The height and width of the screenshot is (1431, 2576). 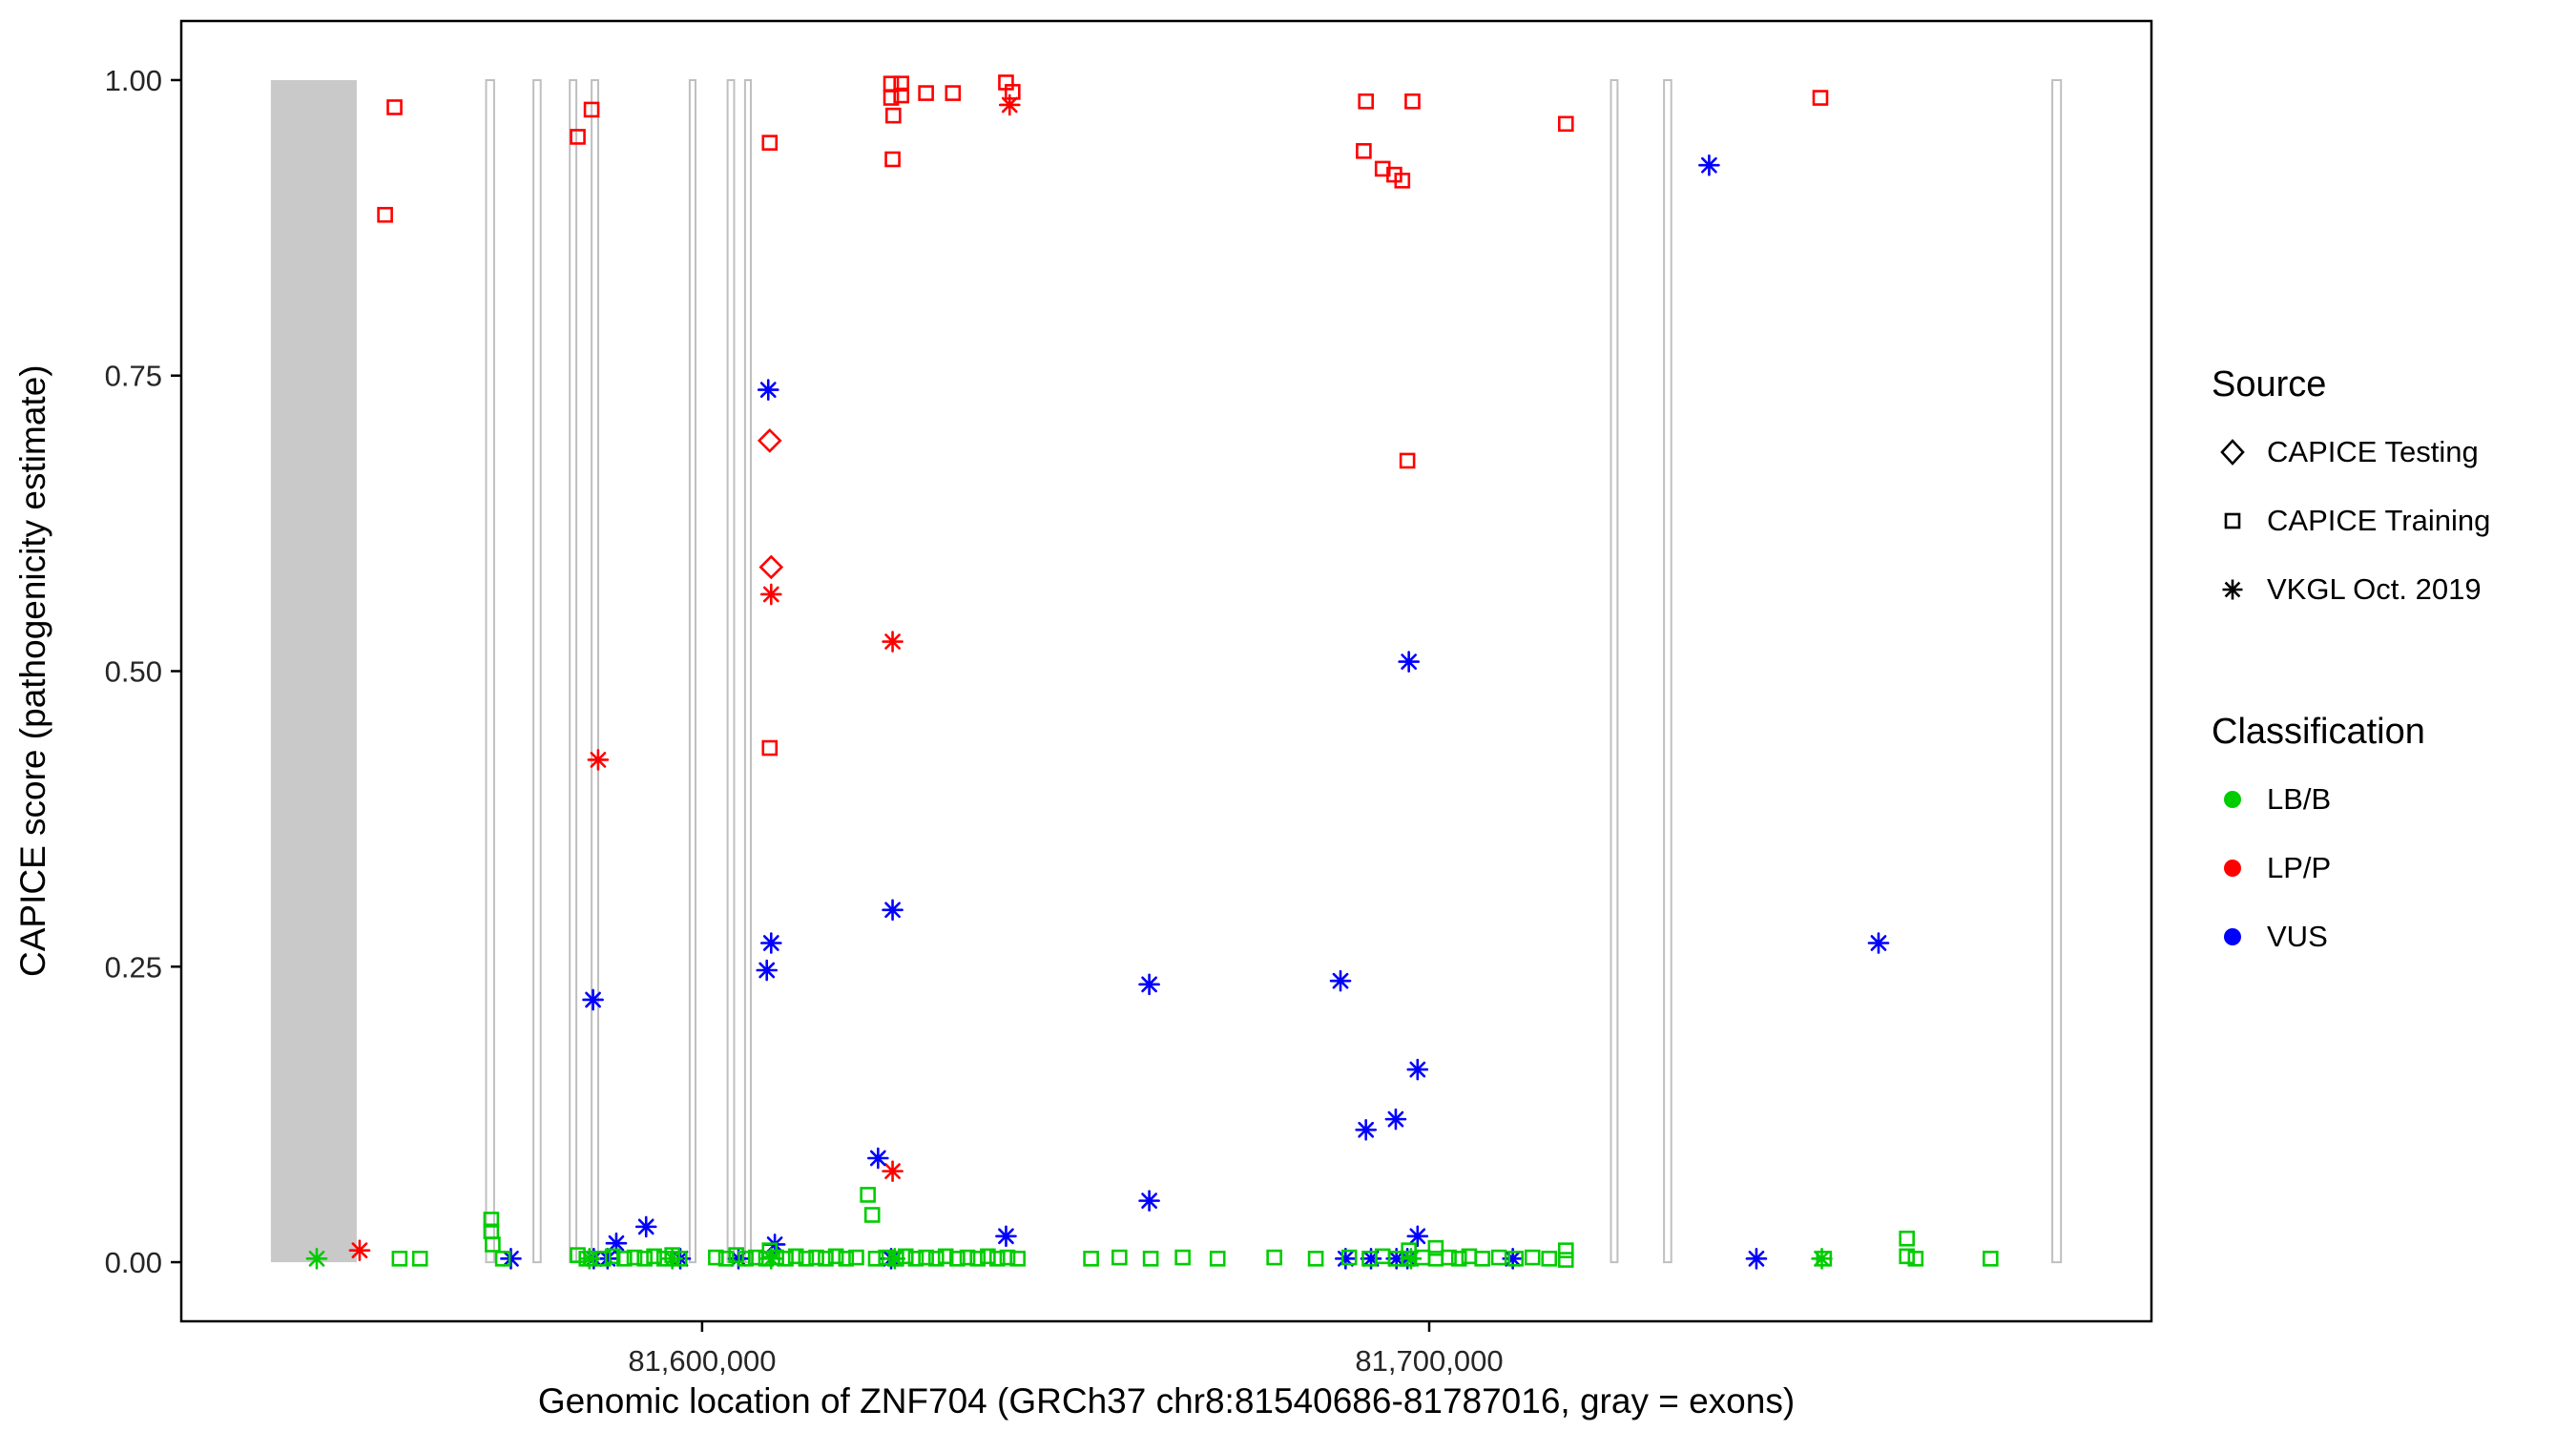 I want to click on square-icon, so click(x=2232, y=520).